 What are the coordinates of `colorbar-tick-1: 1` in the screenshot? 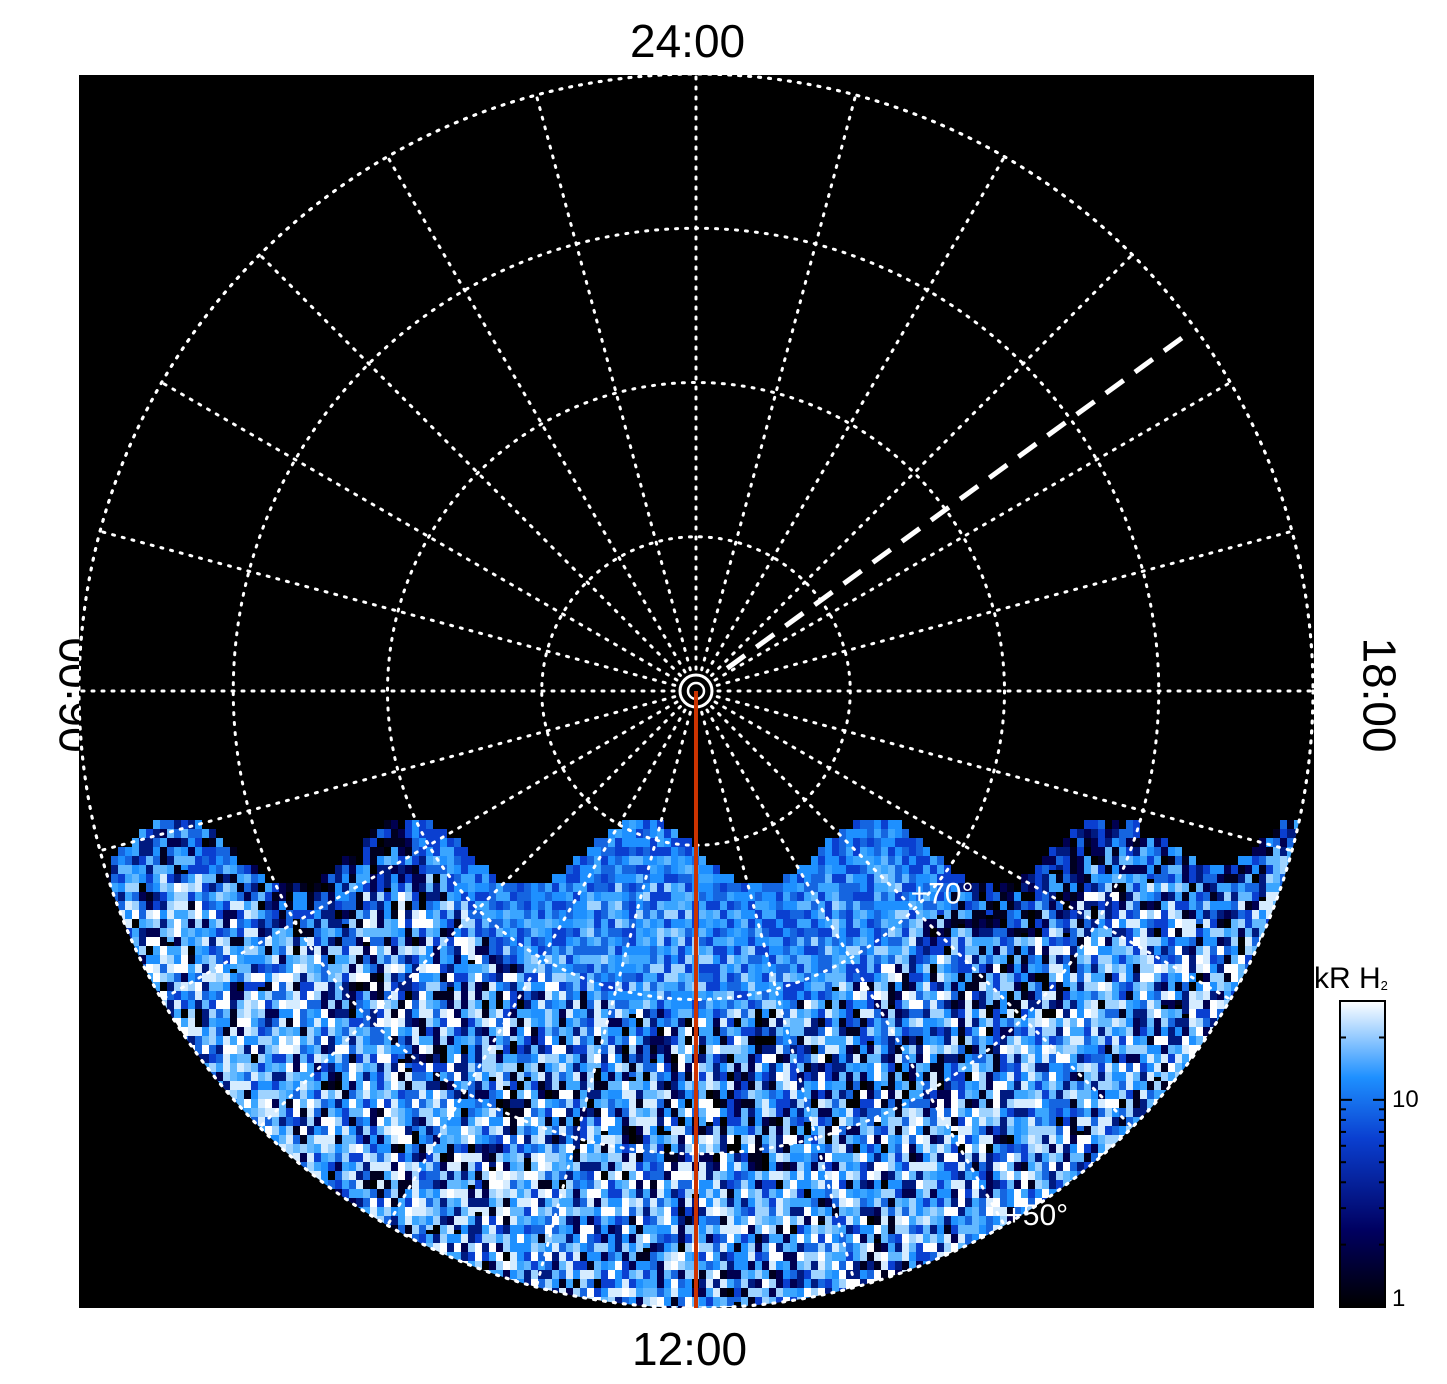 It's located at (1399, 1298).